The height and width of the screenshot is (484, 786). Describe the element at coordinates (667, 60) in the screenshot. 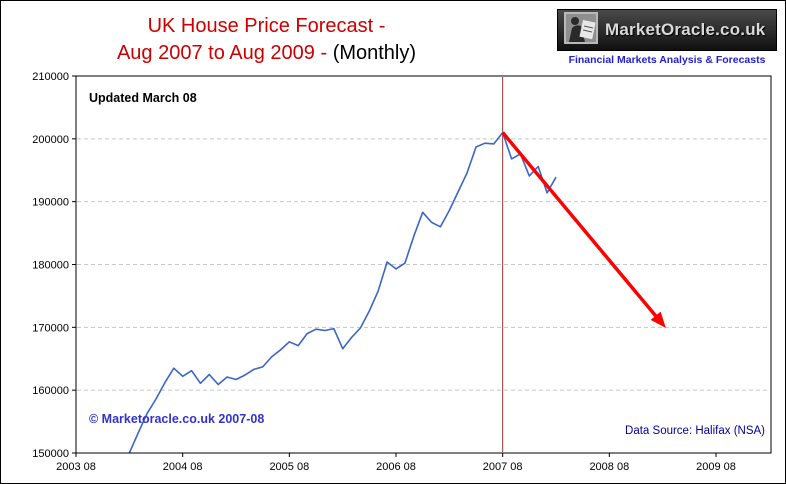

I see `logo-tagline: Financial Markets Analysis & Forecasts` at that location.